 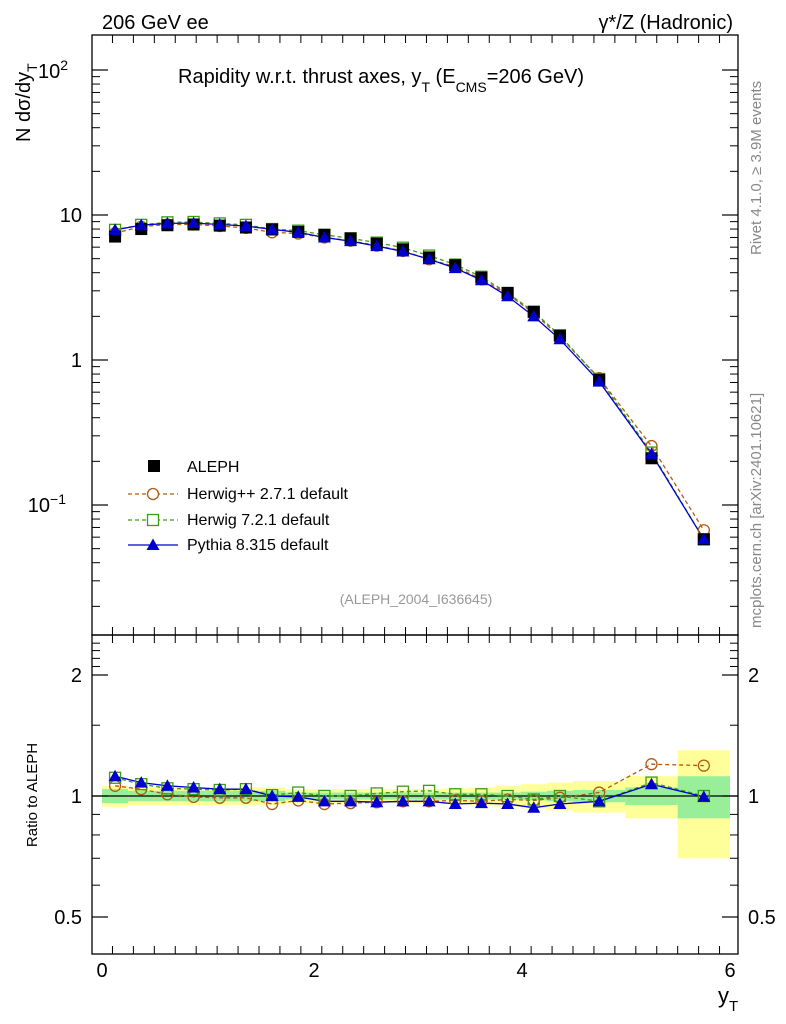 I want to click on xtick-label-4: 4, so click(x=521, y=971).